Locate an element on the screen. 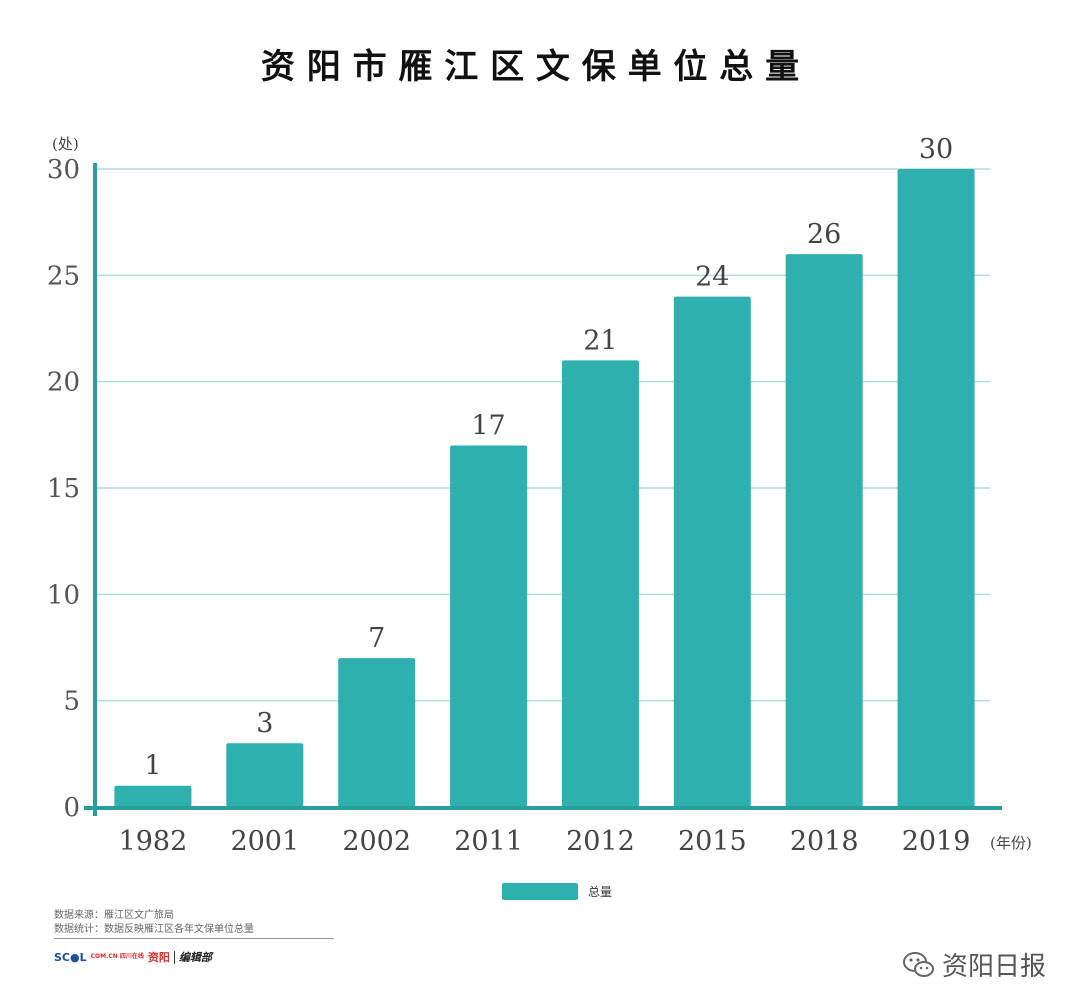 This screenshot has width=1080, height=1008. y-axis-ticks: 0 5 10 15 20 25 30 is located at coordinates (63, 489).